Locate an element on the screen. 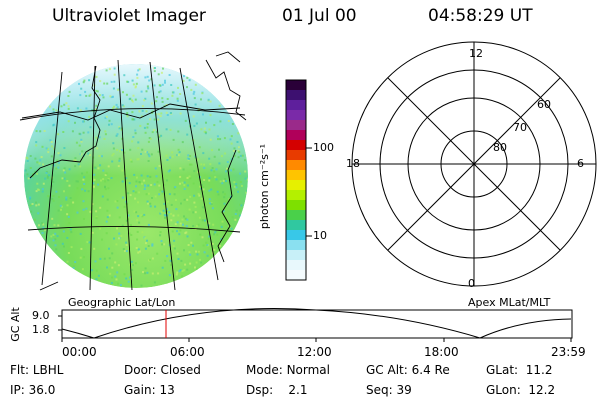 Image resolution: width=600 pixels, height=400 pixels. altitude-xtick-3: 18:00 is located at coordinates (441, 352).